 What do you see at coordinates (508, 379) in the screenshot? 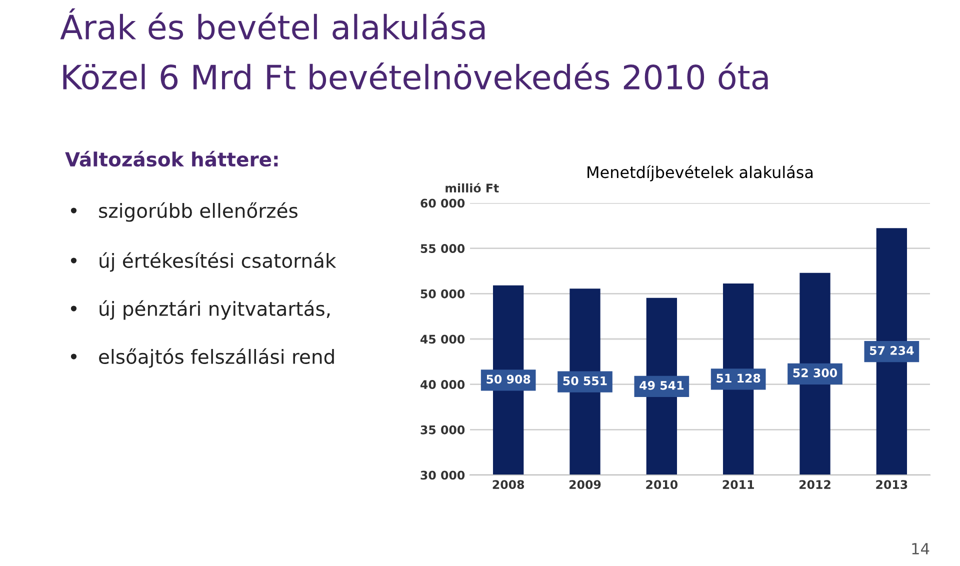
I see `data-label: 50 908` at bounding box center [508, 379].